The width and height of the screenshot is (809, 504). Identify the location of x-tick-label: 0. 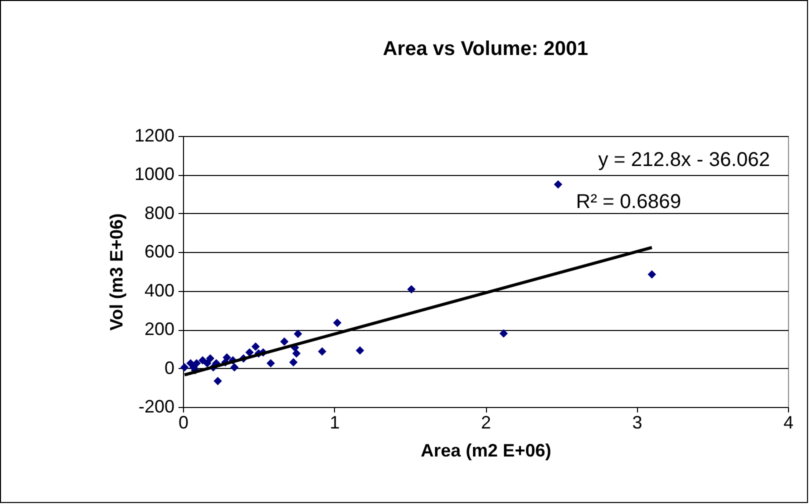
(183, 422).